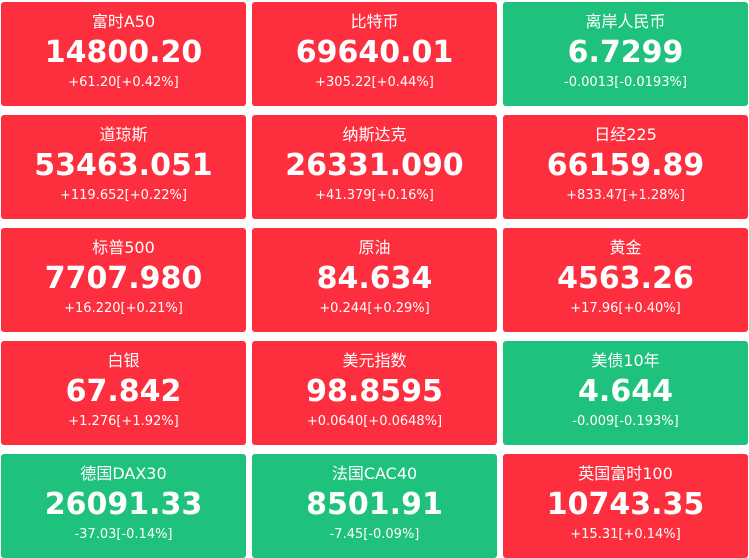  Describe the element at coordinates (625, 360) in the screenshot. I see `quote-name: 美债10年` at that location.